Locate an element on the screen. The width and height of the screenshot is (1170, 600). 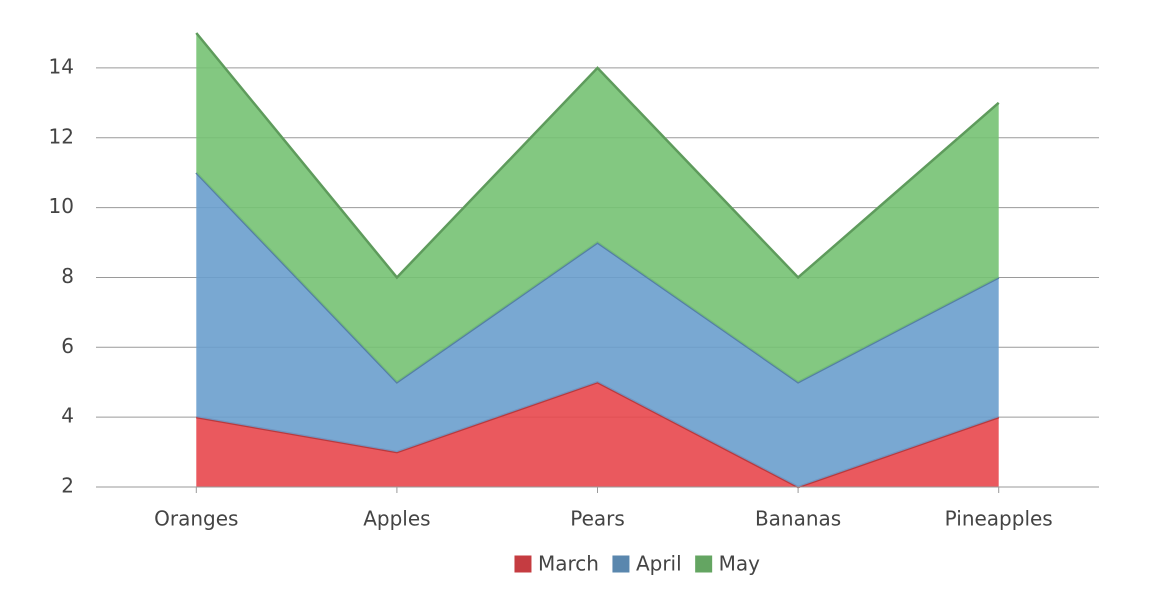
area-edge is located at coordinates (598, 434).